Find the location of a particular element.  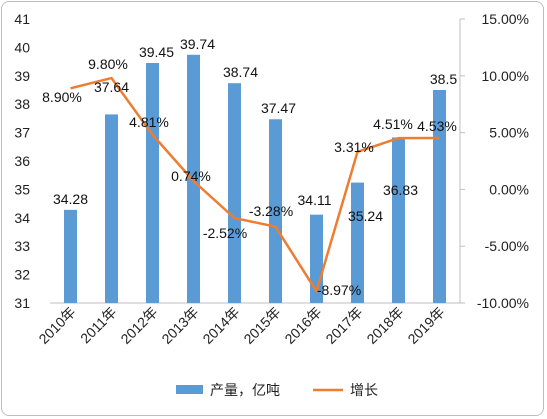

left-axis-tick: 32 is located at coordinates (22, 275).